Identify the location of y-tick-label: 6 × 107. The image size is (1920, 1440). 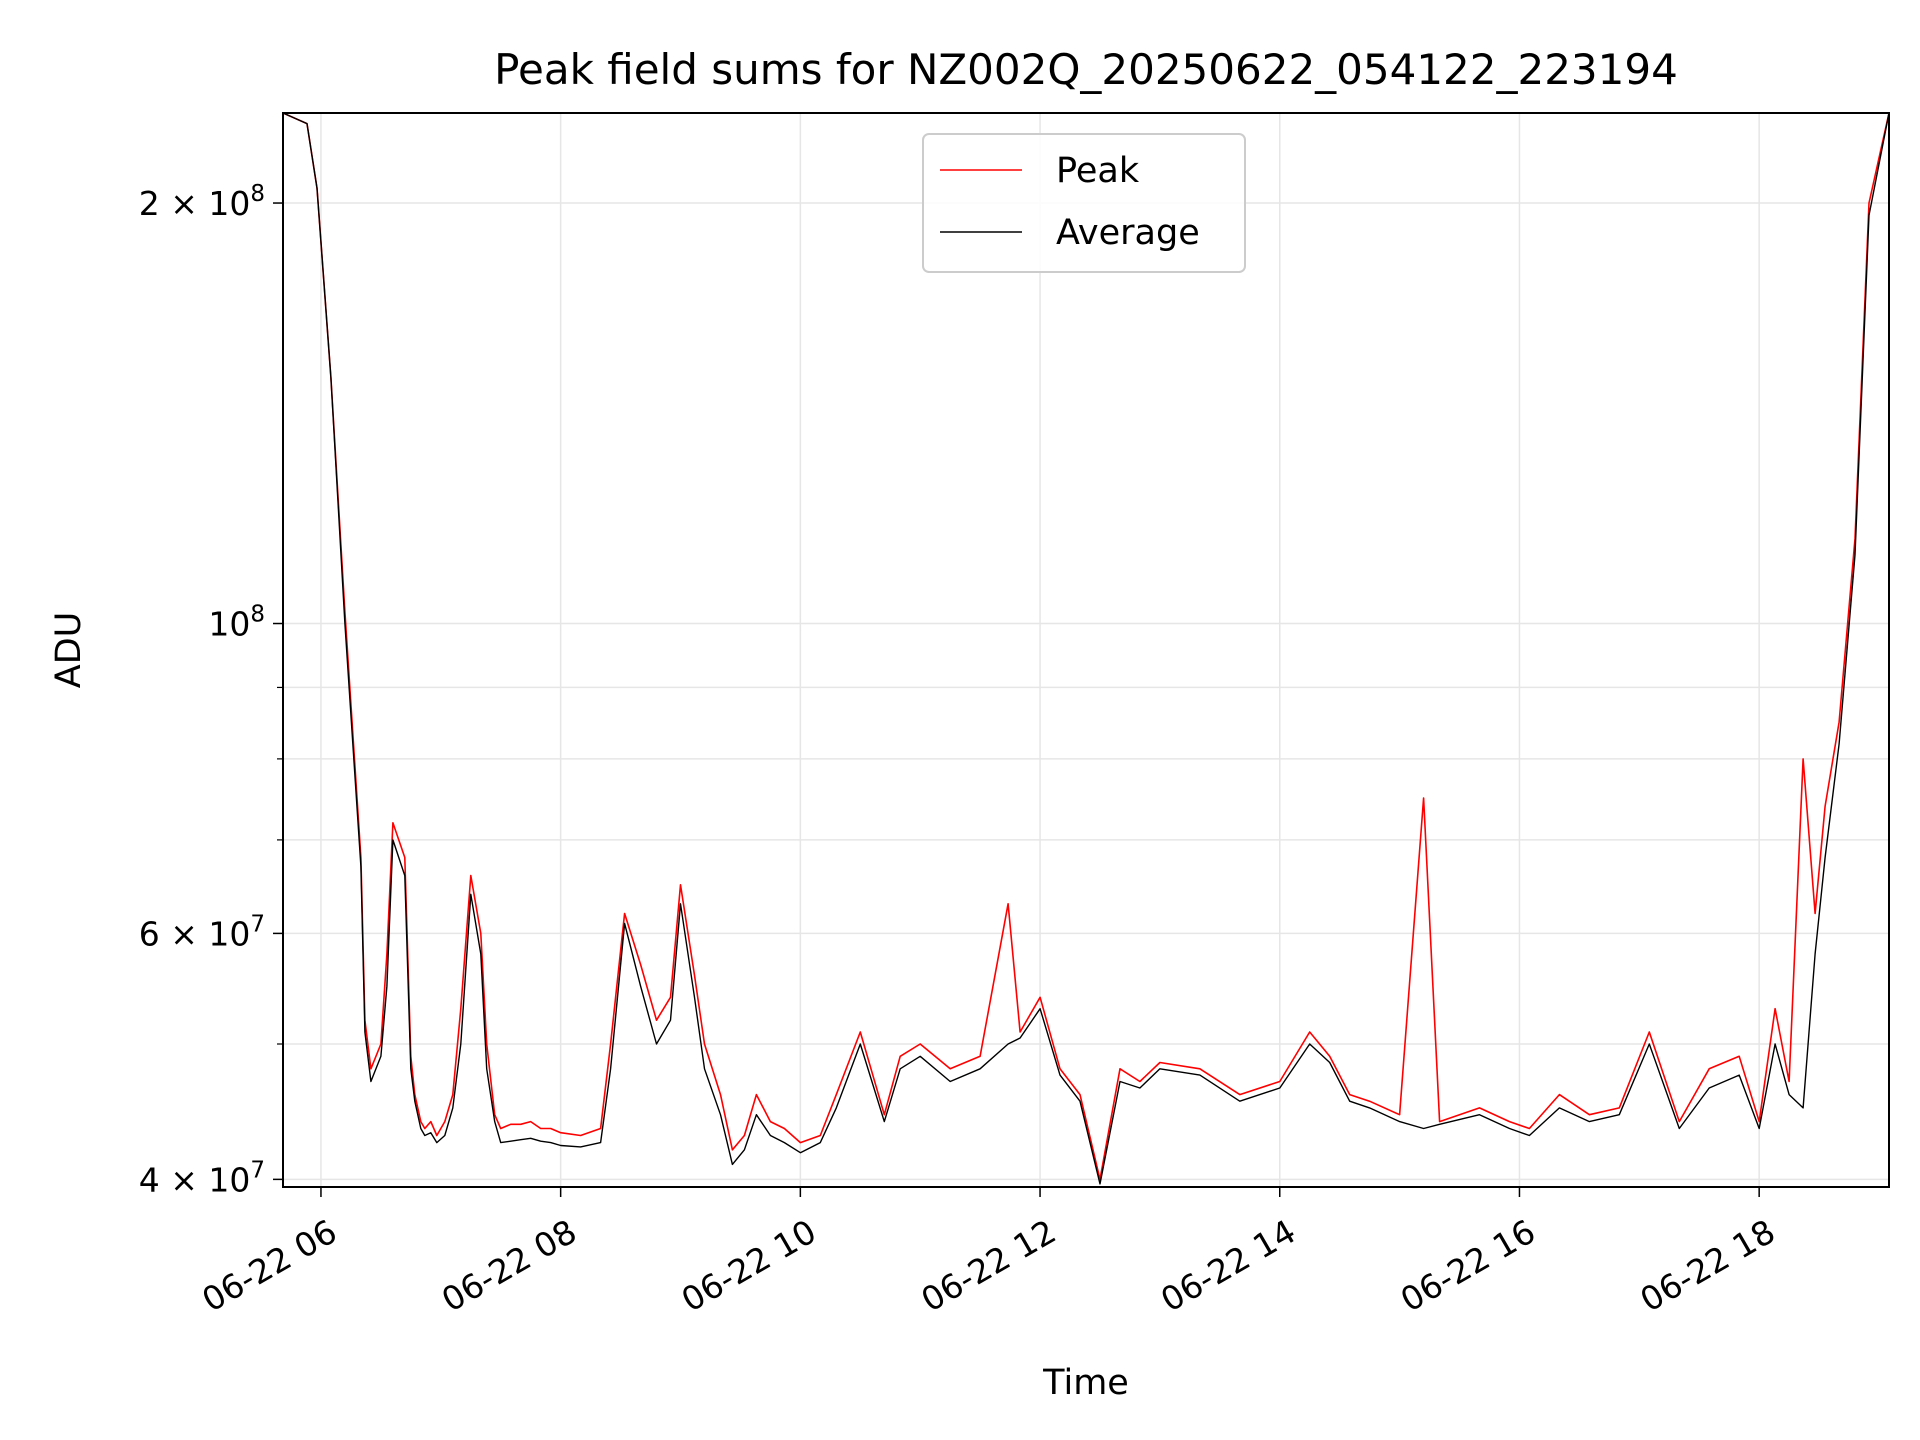
(202, 932).